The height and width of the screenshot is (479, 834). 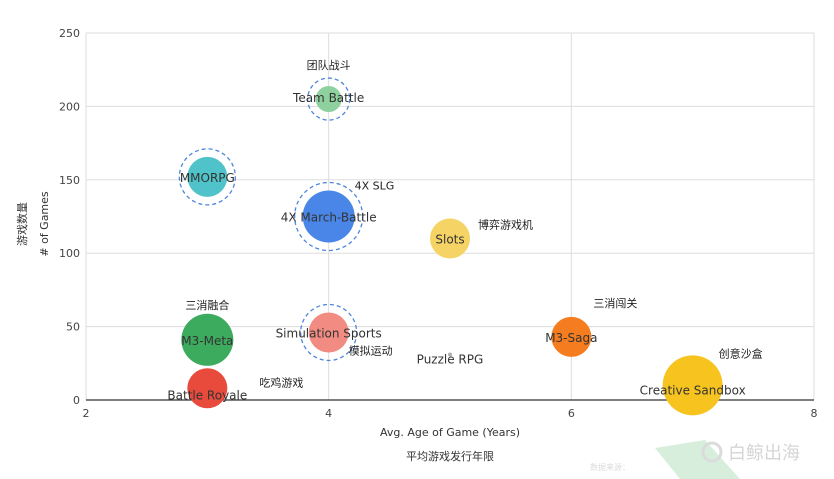 I want to click on bubble-label-cn-slots: 博弈游戏机, so click(x=505, y=225).